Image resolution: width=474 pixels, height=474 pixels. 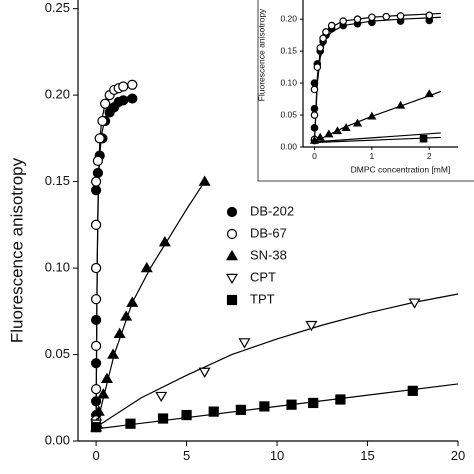 What do you see at coordinates (186, 455) in the screenshot?
I see `x-tick-label: 5` at bounding box center [186, 455].